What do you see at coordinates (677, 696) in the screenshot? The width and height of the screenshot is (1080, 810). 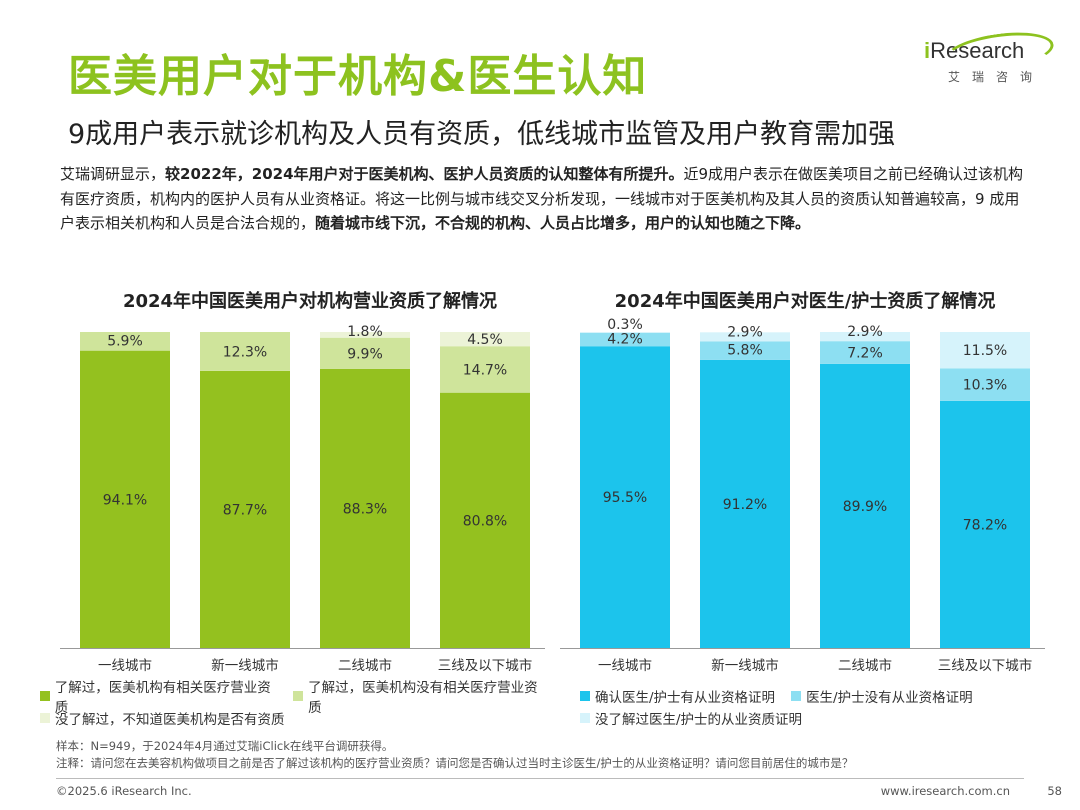 I see `legend-item: 确认医生/护士有从业资格证明` at bounding box center [677, 696].